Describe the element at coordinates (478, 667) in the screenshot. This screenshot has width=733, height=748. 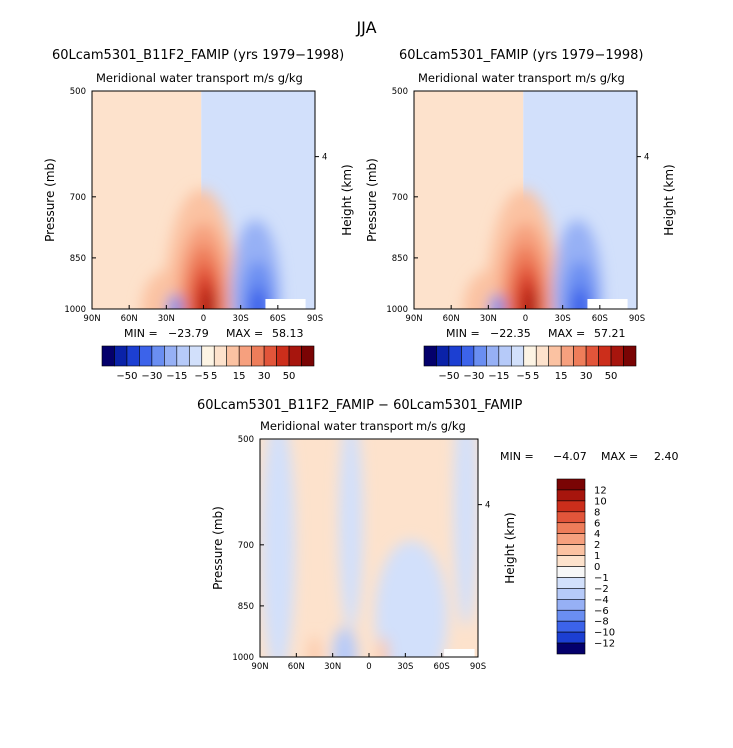
I see `x-tick-label: 90S` at that location.